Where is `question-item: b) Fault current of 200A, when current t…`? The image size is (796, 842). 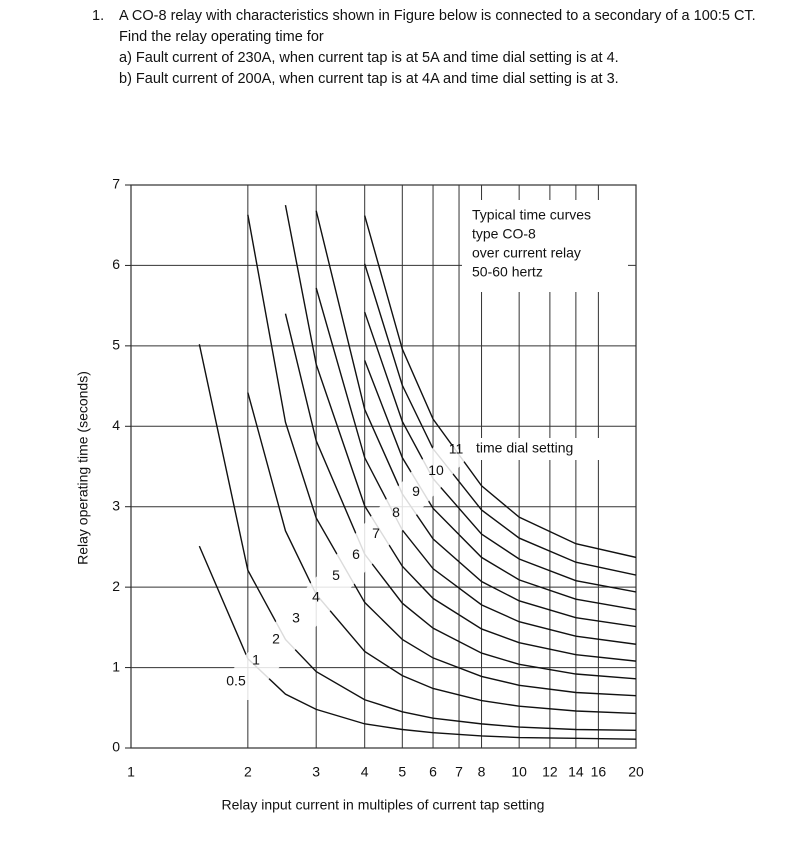
question-item: b) Fault current of 200A, when current t… is located at coordinates (369, 79).